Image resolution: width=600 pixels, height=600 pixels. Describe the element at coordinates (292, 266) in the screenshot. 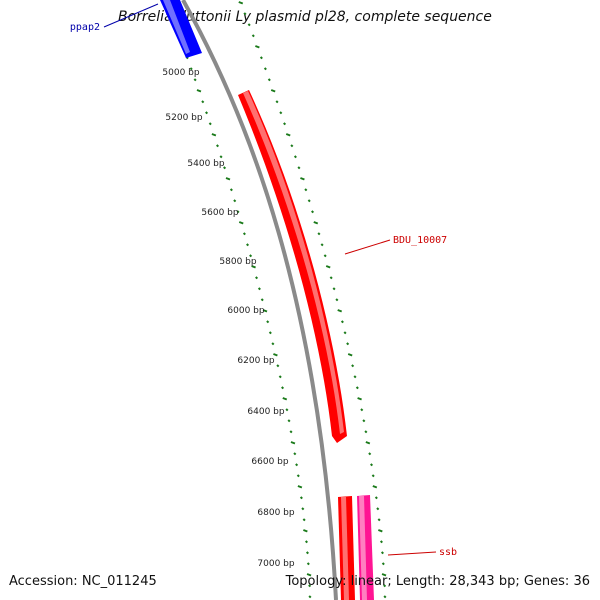

I see `gene-bdu-10007-shape` at that location.